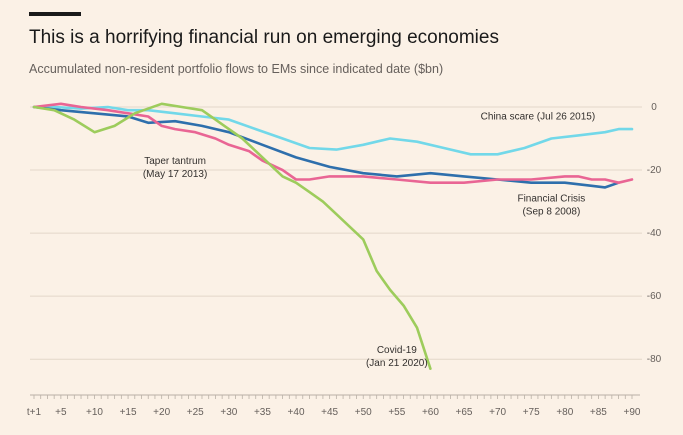 The width and height of the screenshot is (683, 435). I want to click on x-tick-label: +15, so click(128, 412).